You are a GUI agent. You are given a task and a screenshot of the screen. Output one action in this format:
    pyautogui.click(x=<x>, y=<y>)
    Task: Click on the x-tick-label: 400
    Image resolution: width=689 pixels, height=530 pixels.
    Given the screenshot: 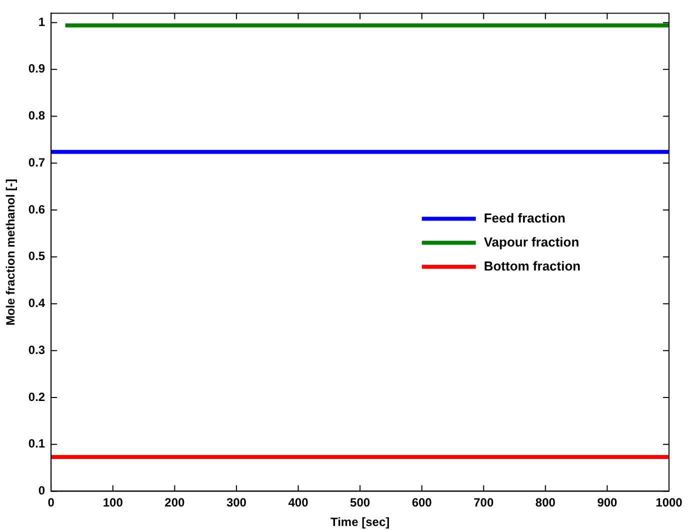 What is the action you would take?
    pyautogui.click(x=298, y=503)
    